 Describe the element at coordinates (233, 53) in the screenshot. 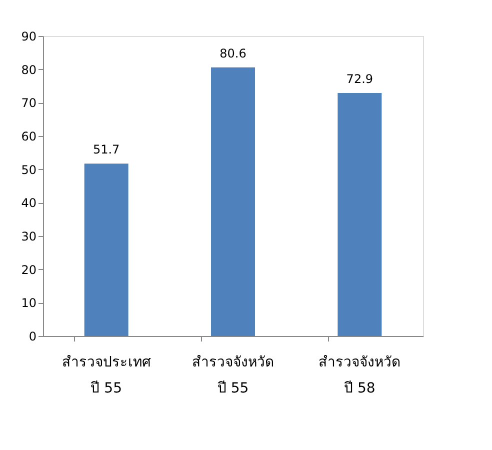

I see `data-label: 80.6` at that location.